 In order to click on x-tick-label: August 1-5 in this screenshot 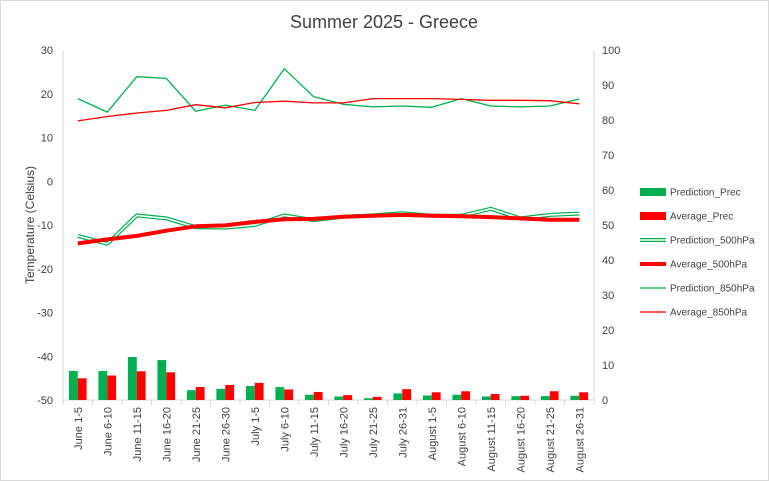, I will do `click(433, 433)`.